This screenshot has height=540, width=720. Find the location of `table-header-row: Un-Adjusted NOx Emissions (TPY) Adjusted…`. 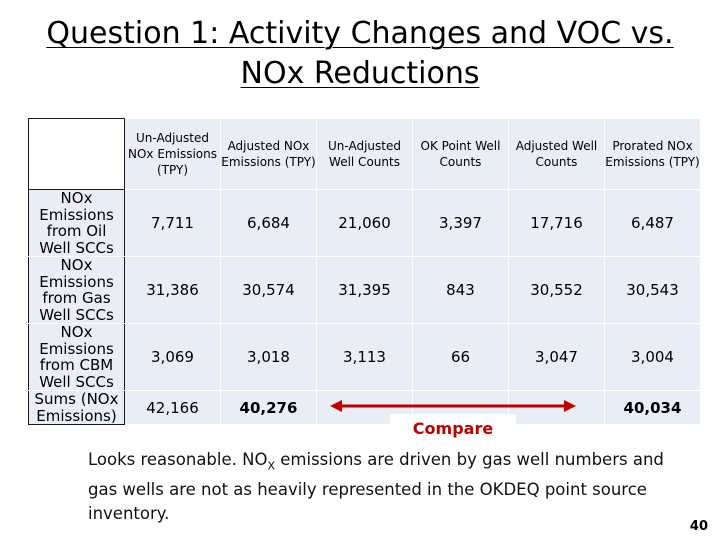

table-header-row: Un-Adjusted NOx Emissions (TPY) Adjusted… is located at coordinates (364, 154).